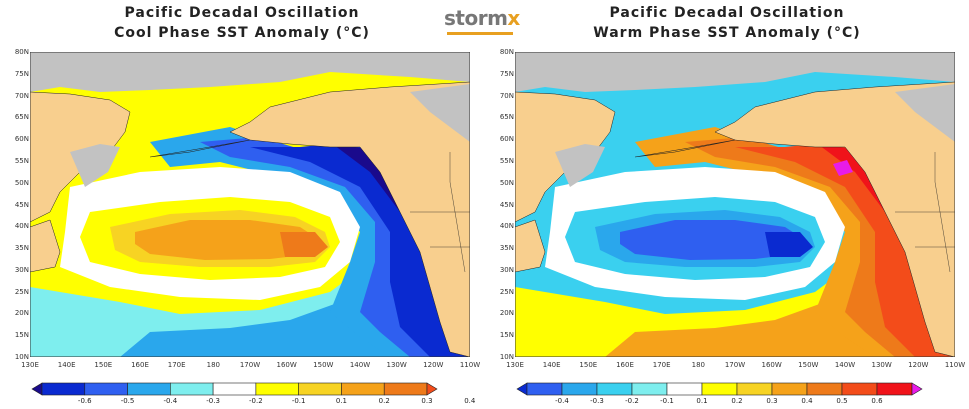 The width and height of the screenshot is (969, 409). What do you see at coordinates (30, 365) in the screenshot?
I see `cool-phase-x-tick-label: 130E` at bounding box center [30, 365].